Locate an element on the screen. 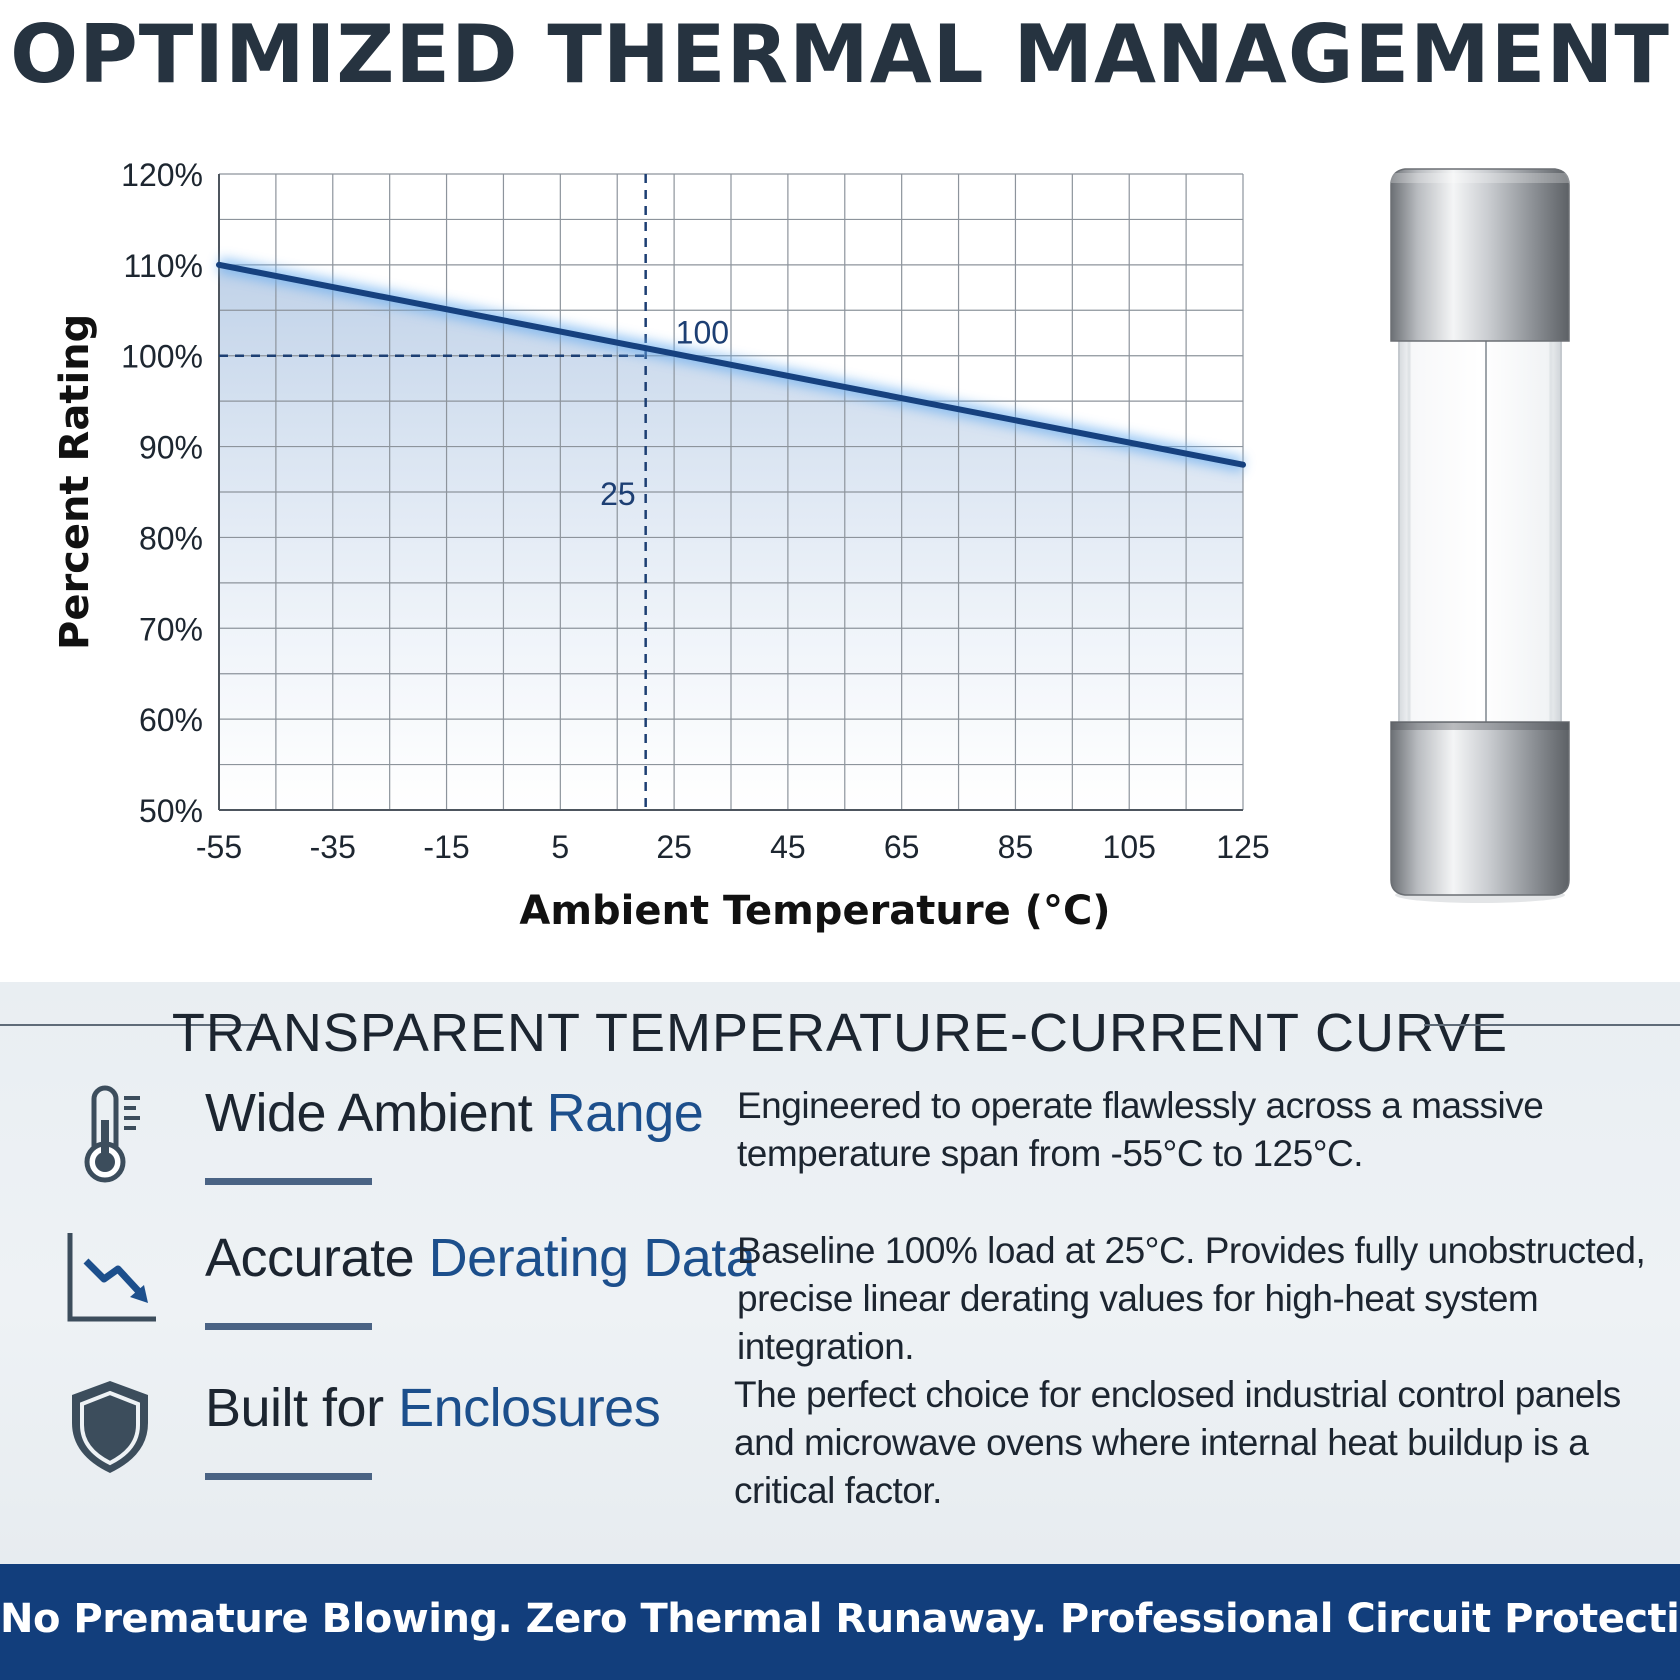 The image size is (1680, 1680). series-line is located at coordinates (731, 364).